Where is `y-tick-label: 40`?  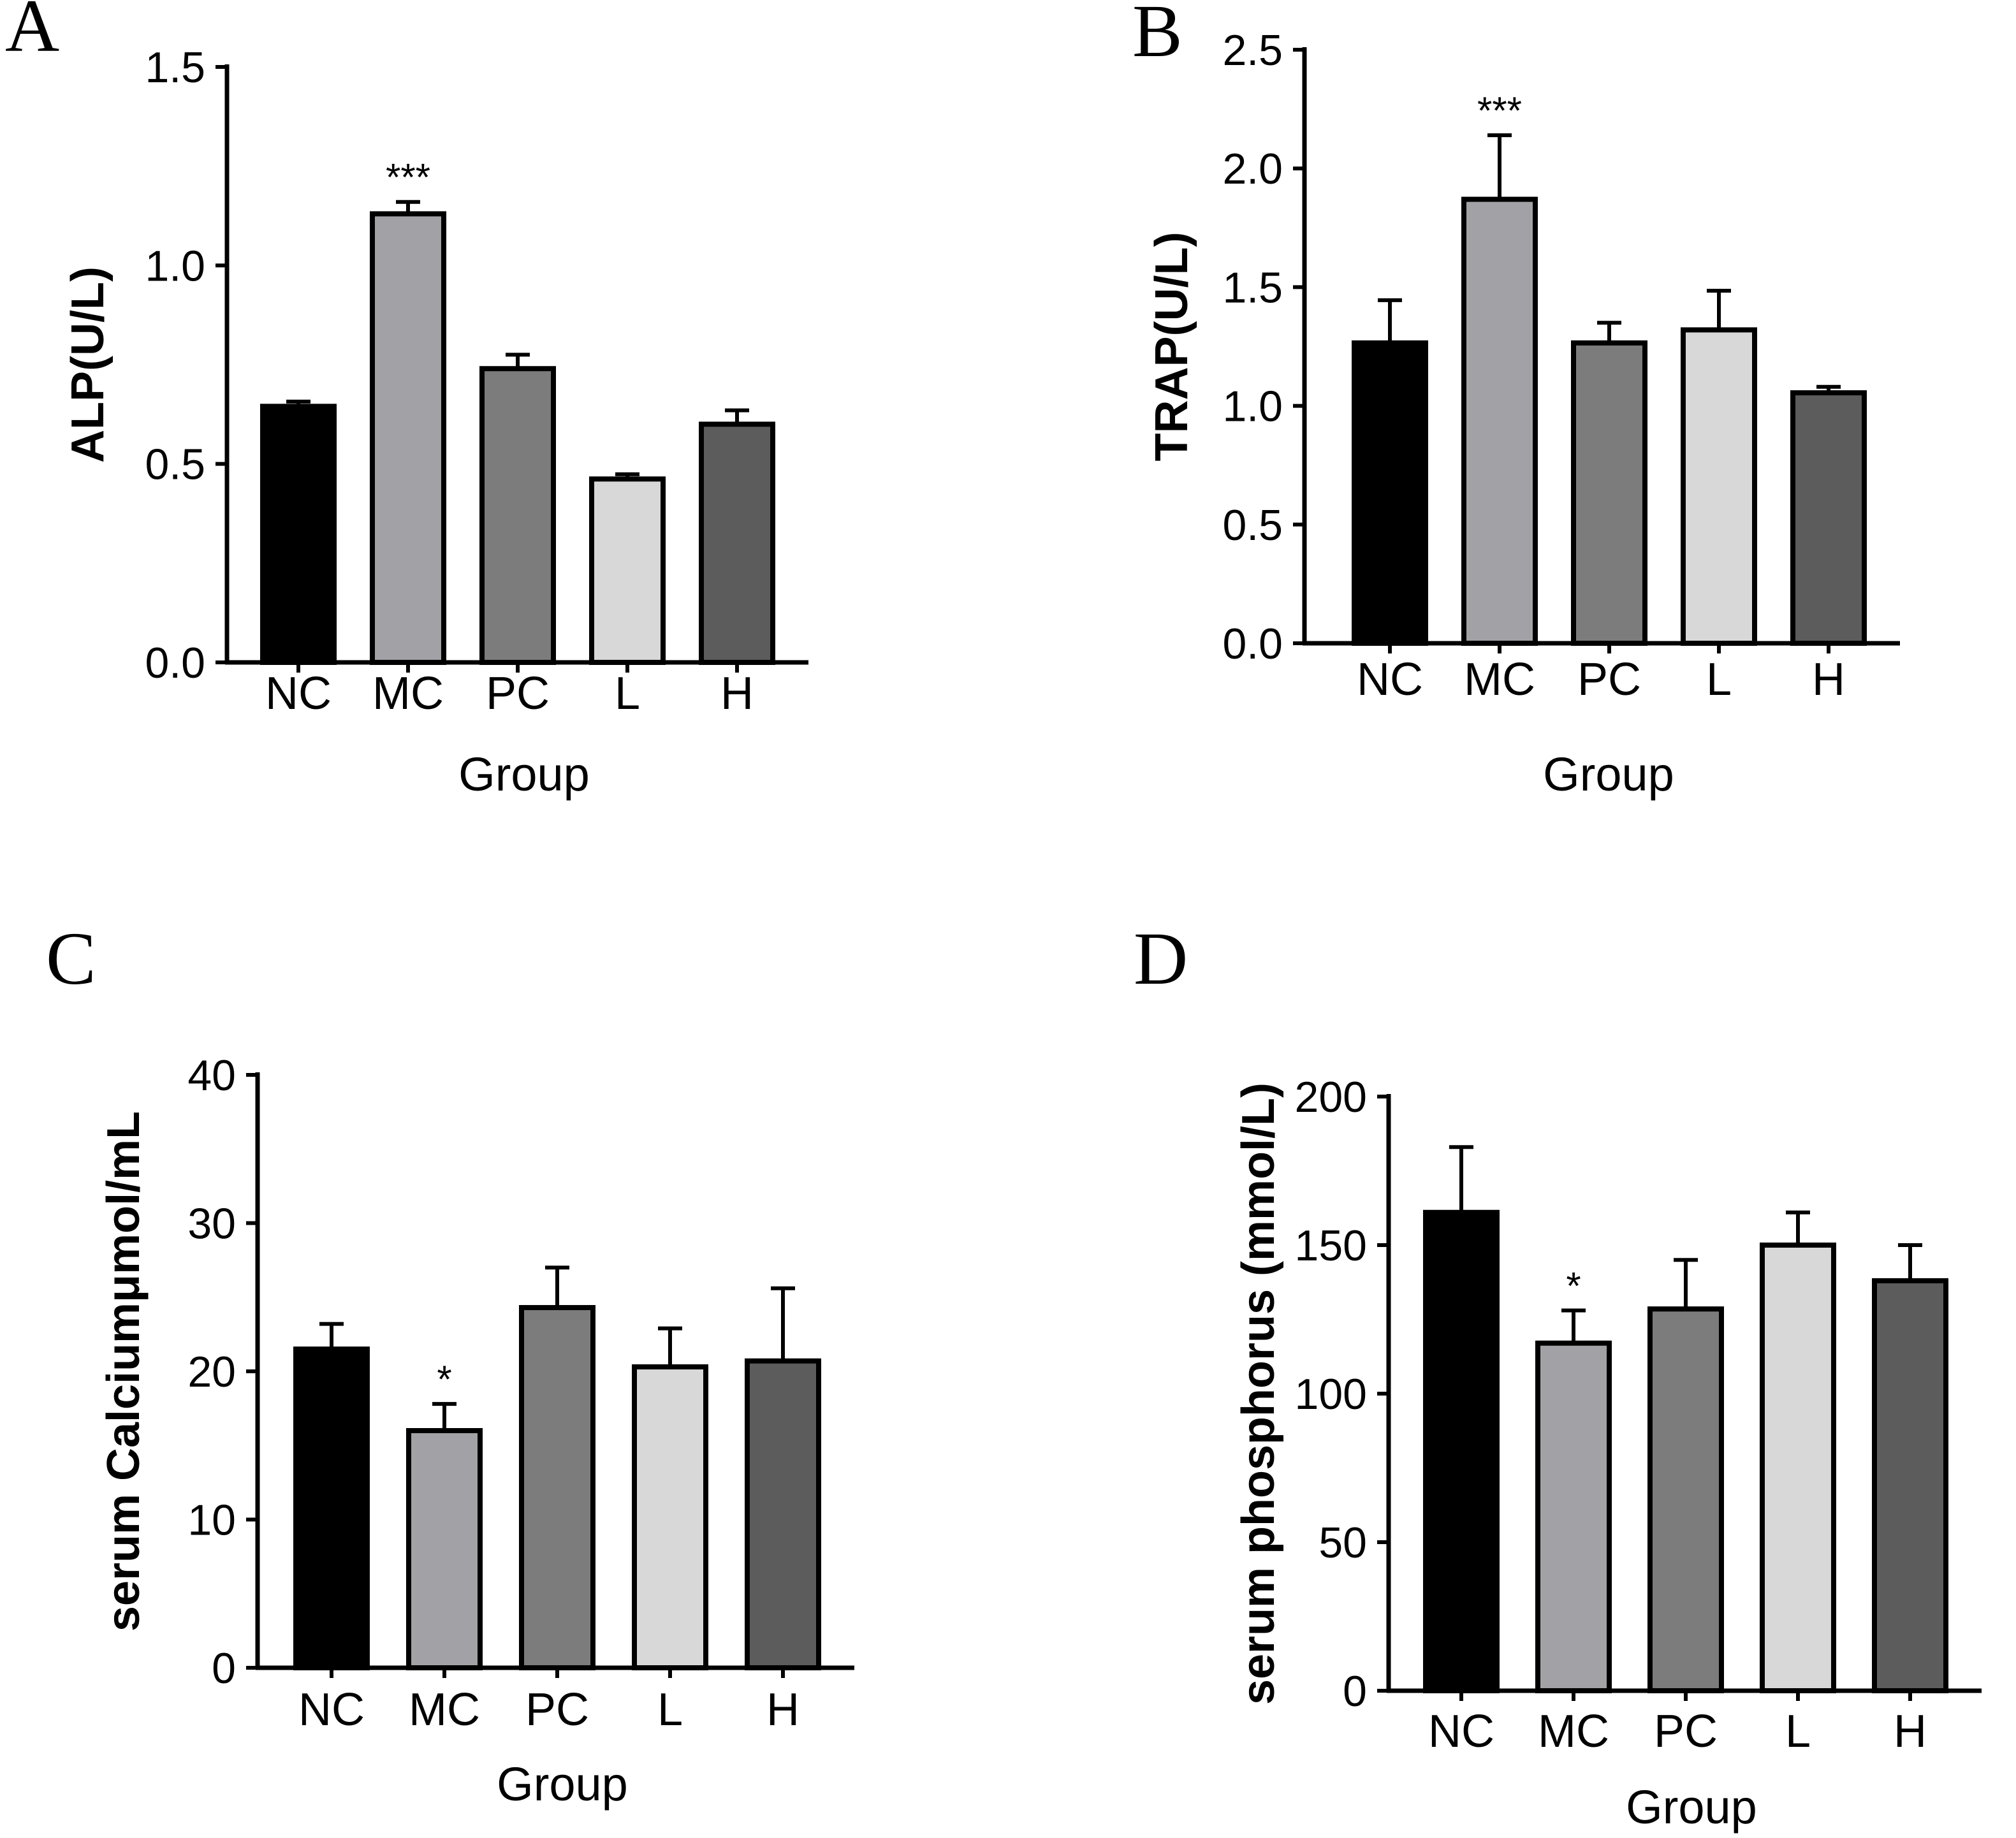
y-tick-label: 40 is located at coordinates (211, 1075).